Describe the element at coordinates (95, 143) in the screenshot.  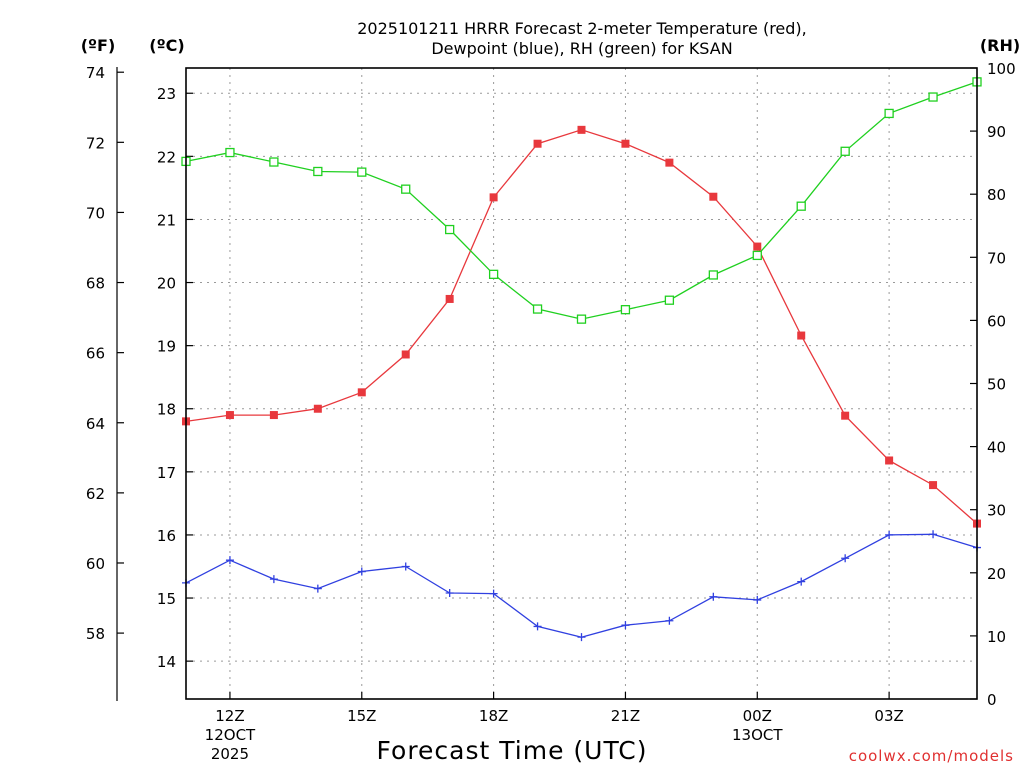
I see `fahrenheit-tick-label: 72` at that location.